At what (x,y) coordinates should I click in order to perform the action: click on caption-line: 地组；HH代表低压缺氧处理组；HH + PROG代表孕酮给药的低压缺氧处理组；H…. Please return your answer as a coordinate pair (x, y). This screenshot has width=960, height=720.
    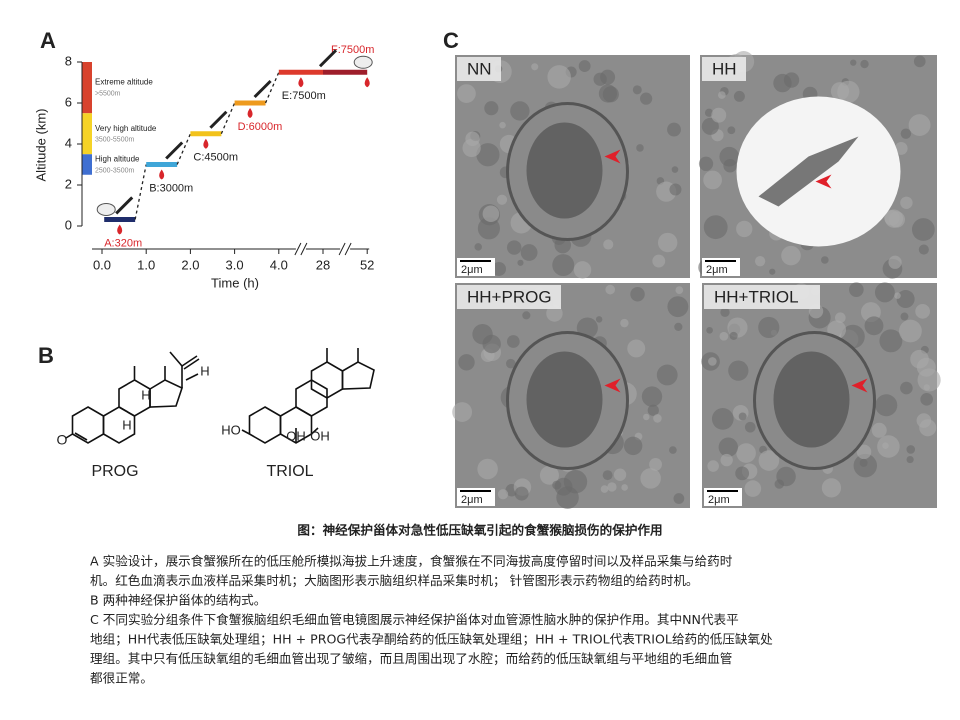
    Looking at the image, I should click on (431, 640).